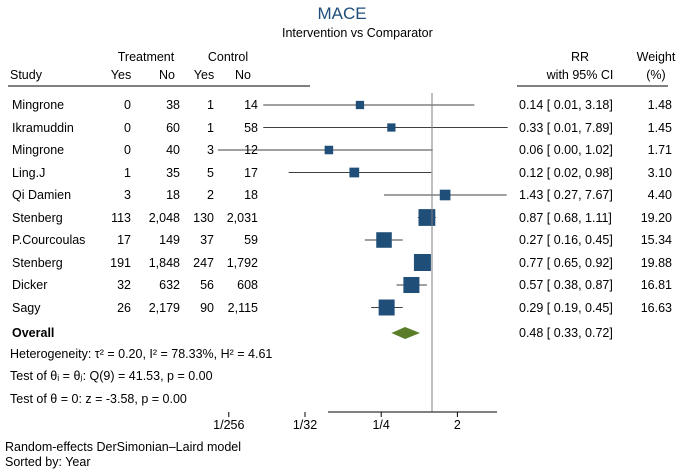 Image resolution: width=685 pixels, height=471 pixels. Describe the element at coordinates (173, 172) in the screenshot. I see `treatment-no-value: 35` at that location.